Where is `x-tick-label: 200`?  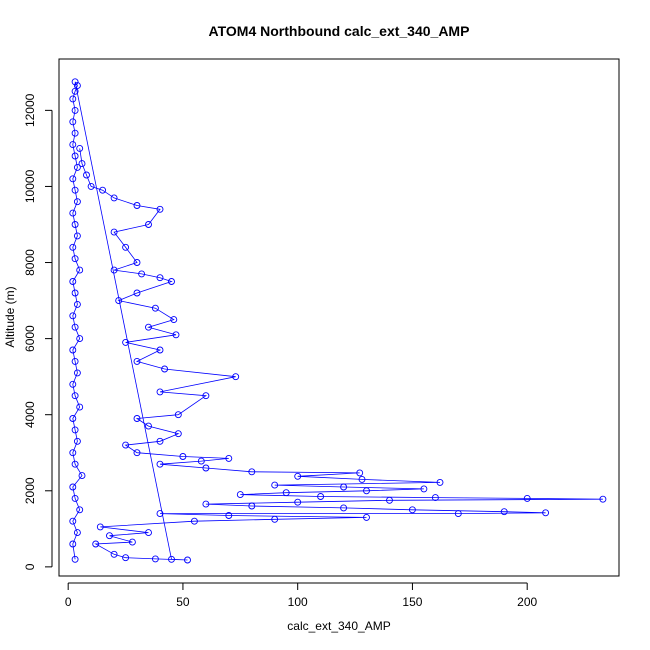 x-tick-label: 200 is located at coordinates (527, 602).